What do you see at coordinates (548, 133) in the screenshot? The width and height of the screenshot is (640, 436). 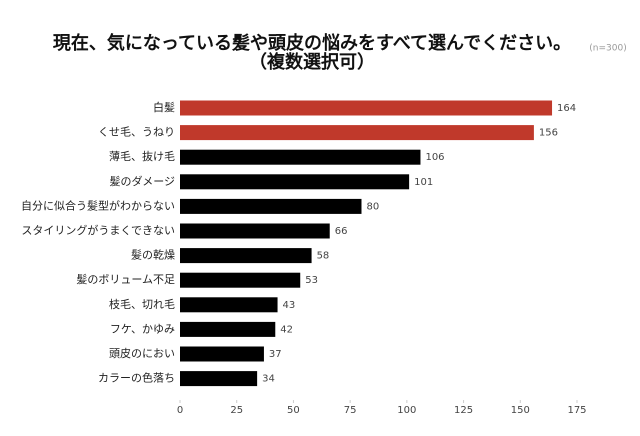 I see `value-label: 156` at bounding box center [548, 133].